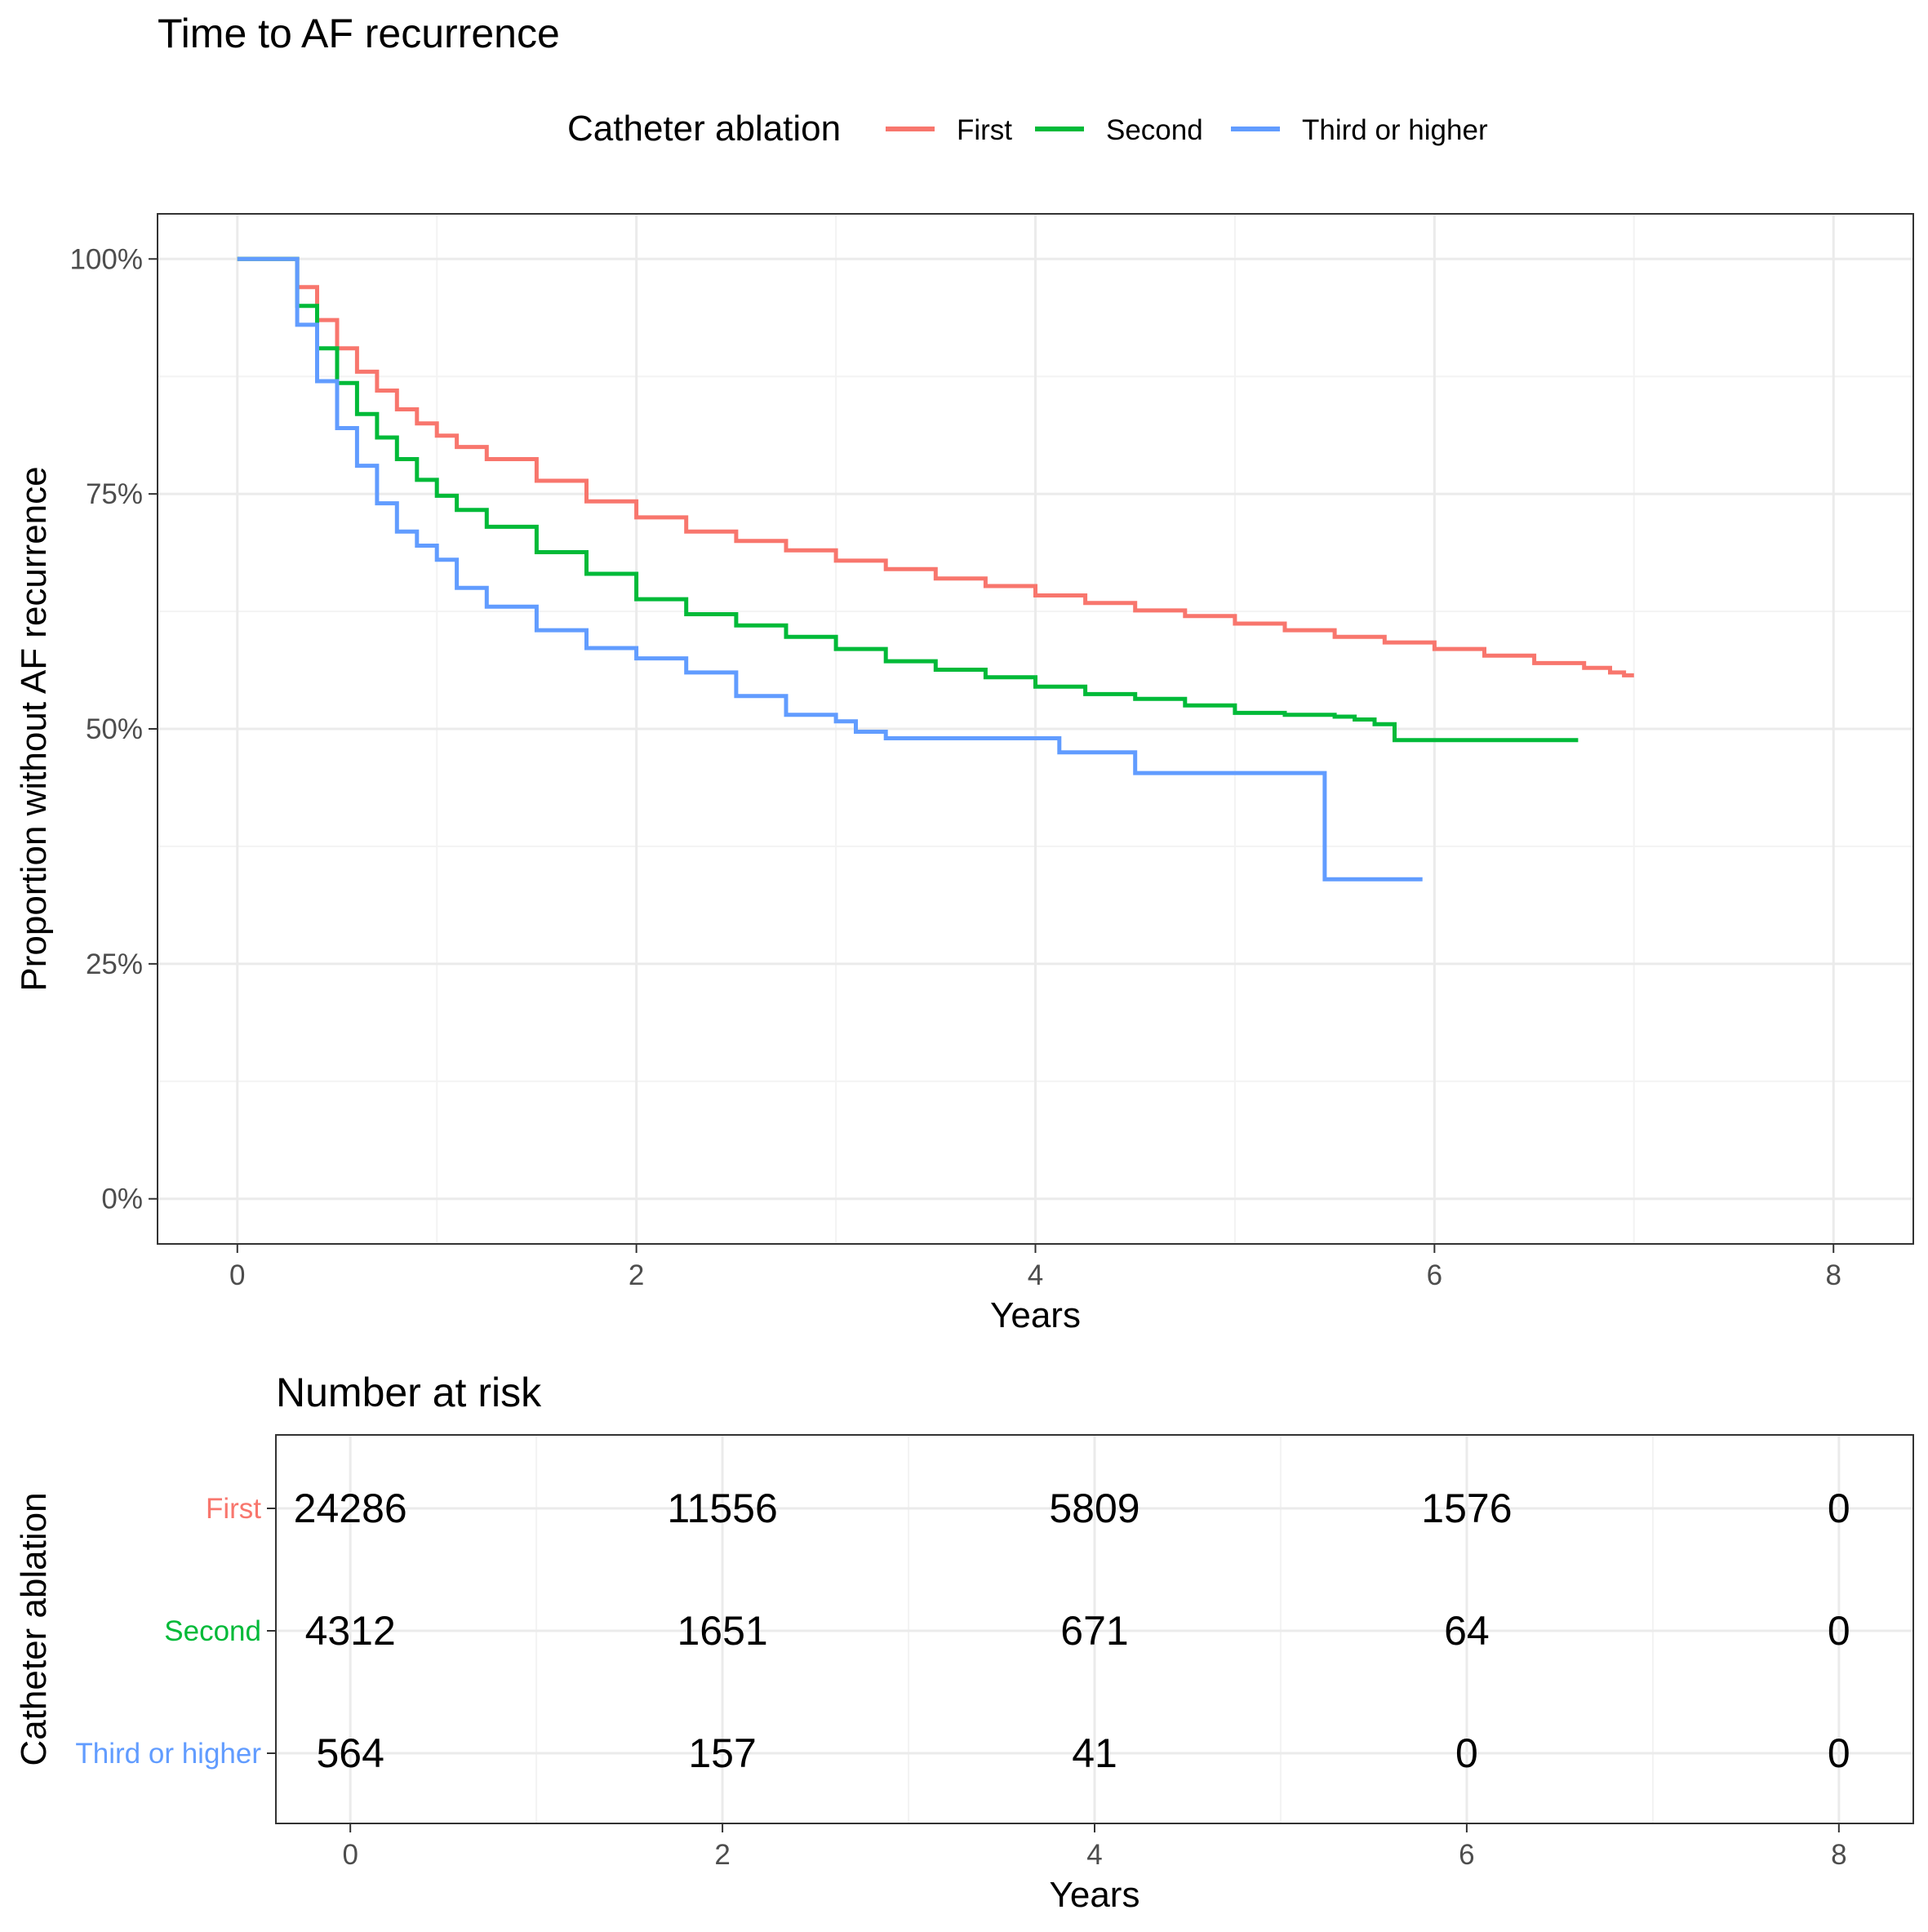 This screenshot has height=1932, width=1928. Describe the element at coordinates (984, 130) in the screenshot. I see `legend-label-first: First` at that location.